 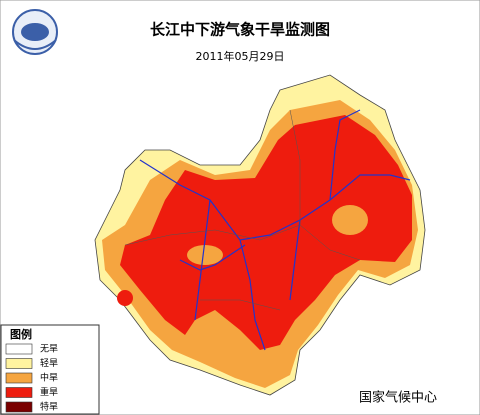 What do you see at coordinates (50, 369) in the screenshot?
I see `legend-box` at bounding box center [50, 369].